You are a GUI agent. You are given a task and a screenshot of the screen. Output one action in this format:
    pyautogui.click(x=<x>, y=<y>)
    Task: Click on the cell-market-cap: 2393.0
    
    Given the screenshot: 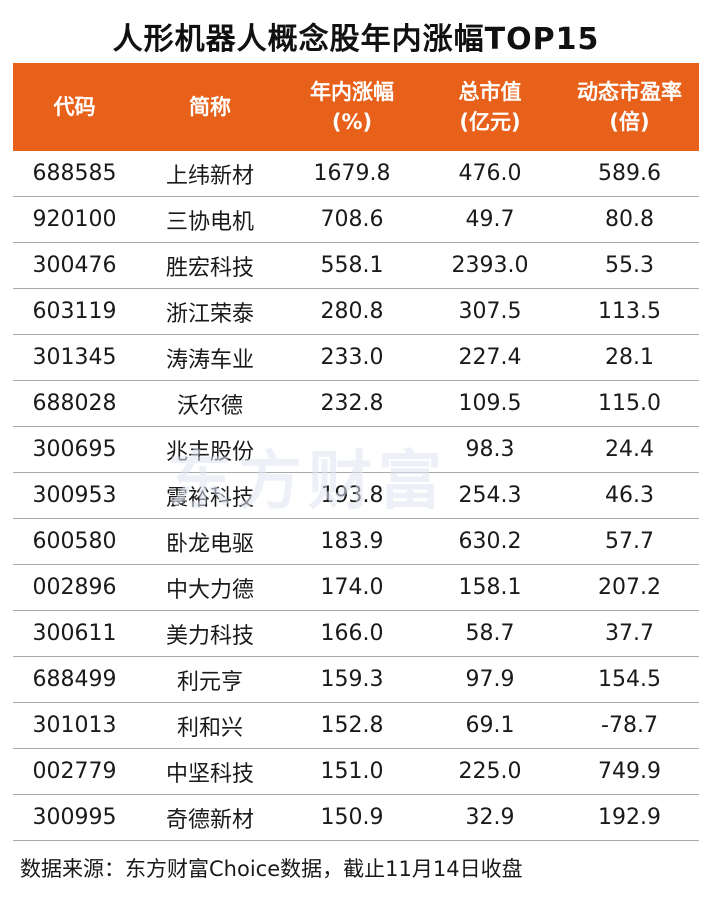 What is the action you would take?
    pyautogui.click(x=490, y=265)
    